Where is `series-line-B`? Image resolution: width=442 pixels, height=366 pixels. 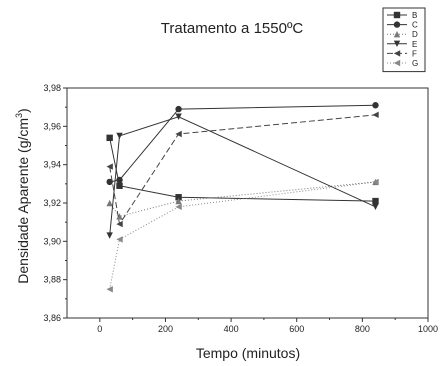 series-line-B is located at coordinates (242, 169).